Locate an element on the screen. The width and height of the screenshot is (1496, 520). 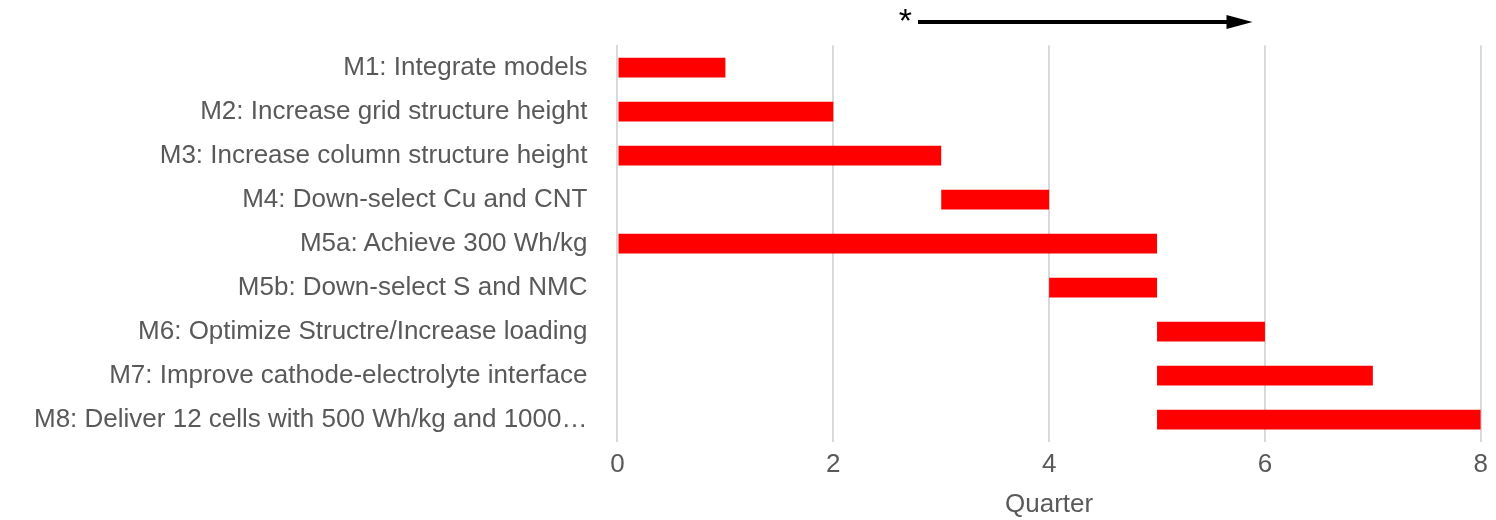
x-tick-label: 6 is located at coordinates (1265, 463).